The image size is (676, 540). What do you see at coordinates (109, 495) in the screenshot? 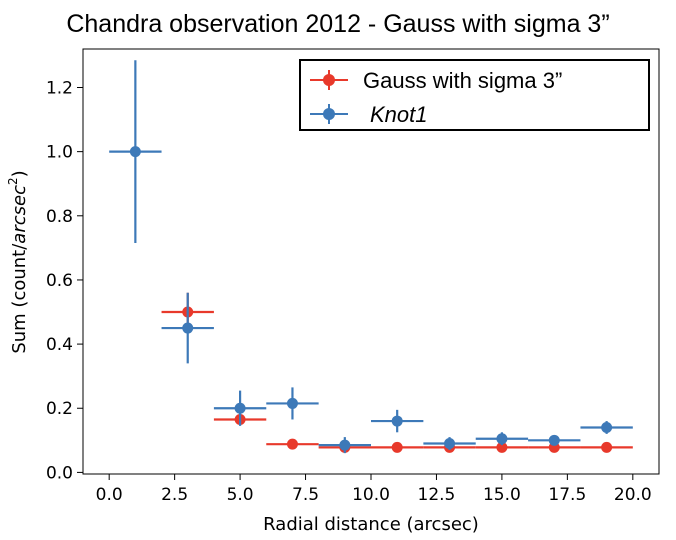
I see `x-tick-label: 0.0` at bounding box center [109, 495].